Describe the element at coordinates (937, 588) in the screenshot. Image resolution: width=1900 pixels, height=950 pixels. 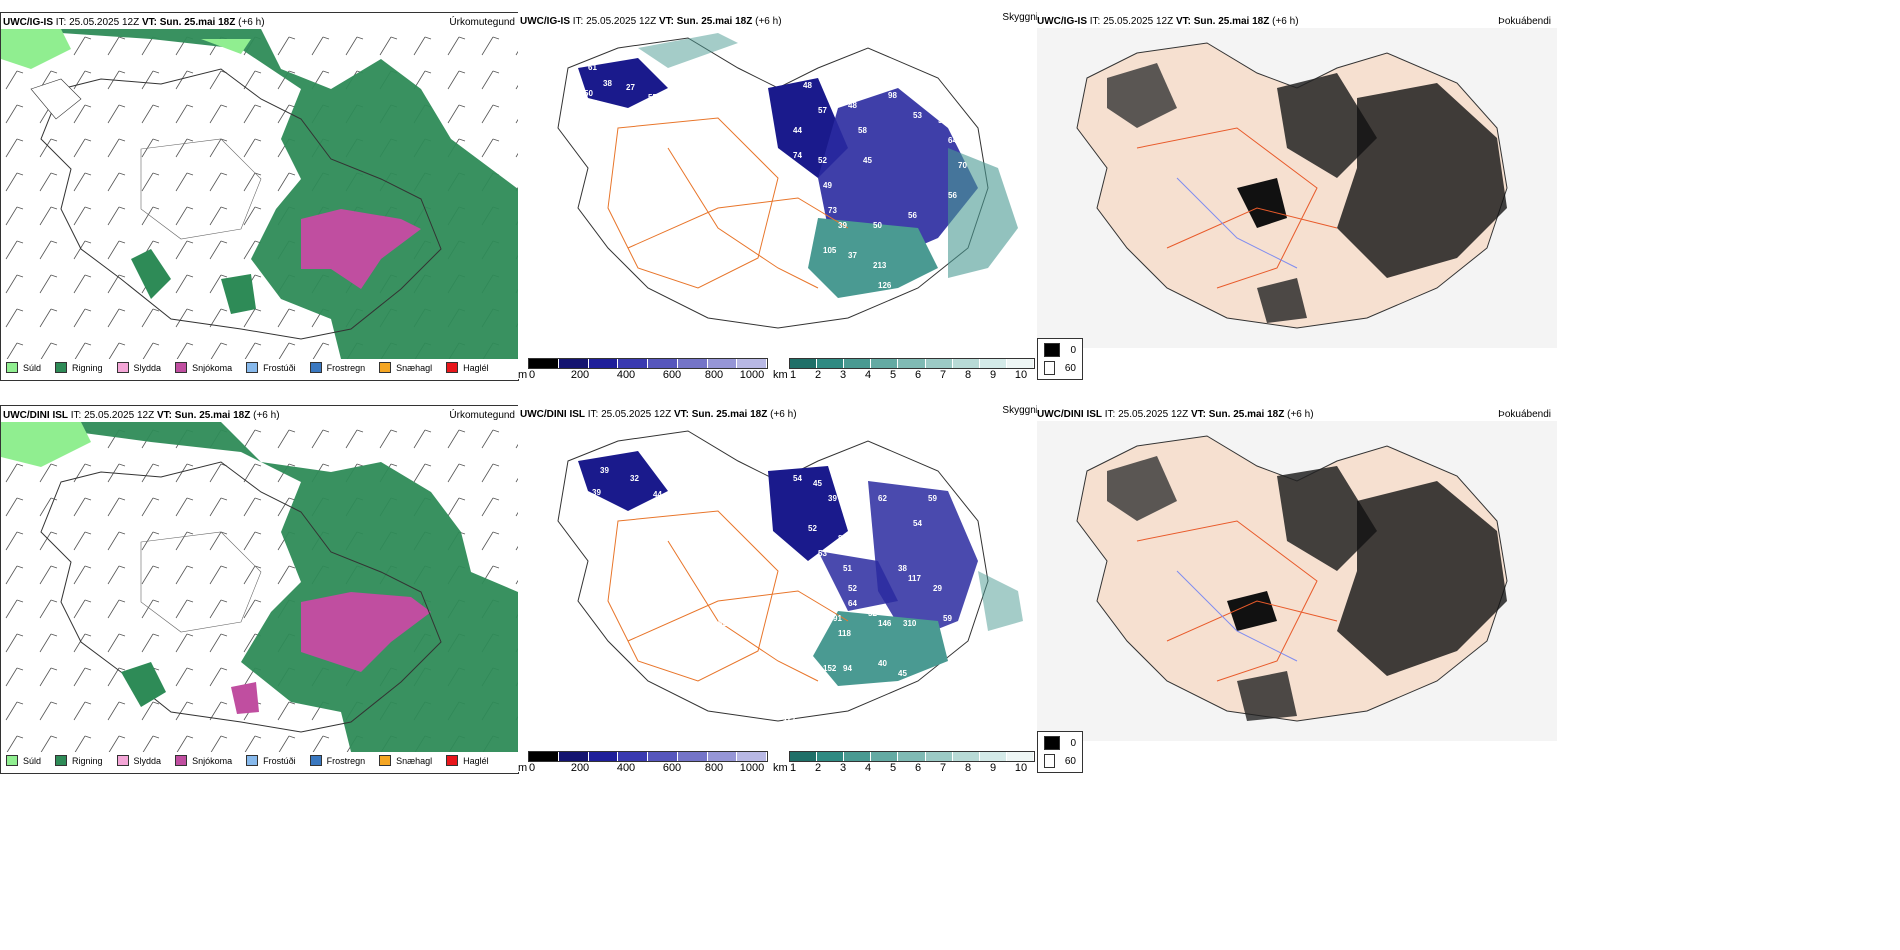
I see `visibility-value-label: 29` at that location.